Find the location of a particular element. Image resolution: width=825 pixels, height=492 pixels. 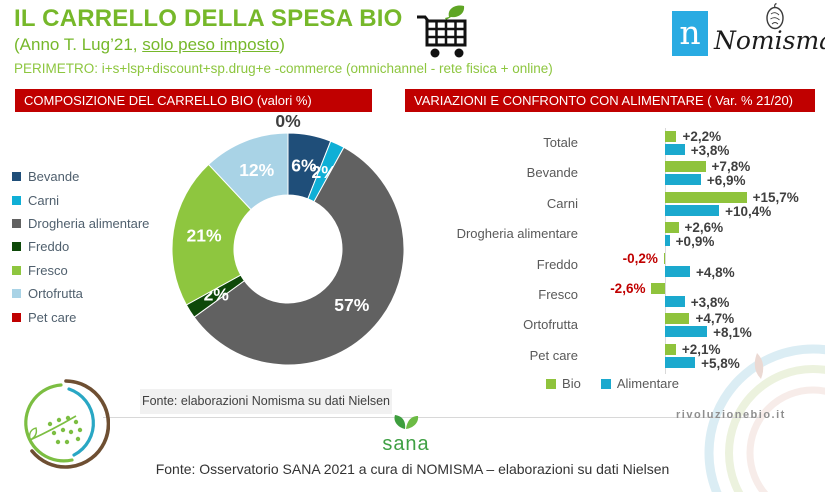

legend-label: Ortofrutta is located at coordinates (55, 294).